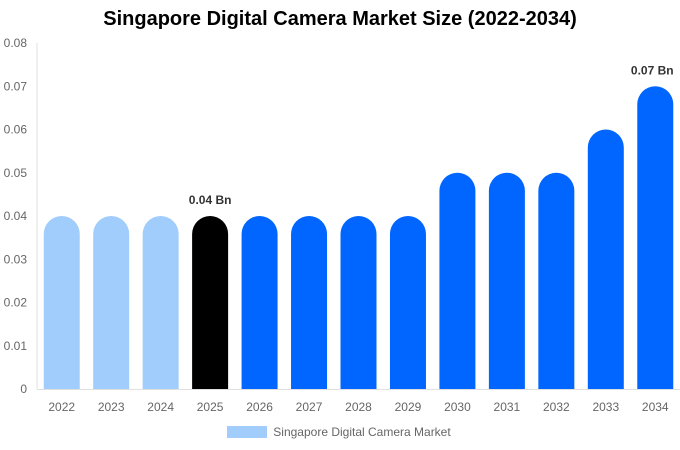  I want to click on y-tick-label: 0.08, so click(16, 43).